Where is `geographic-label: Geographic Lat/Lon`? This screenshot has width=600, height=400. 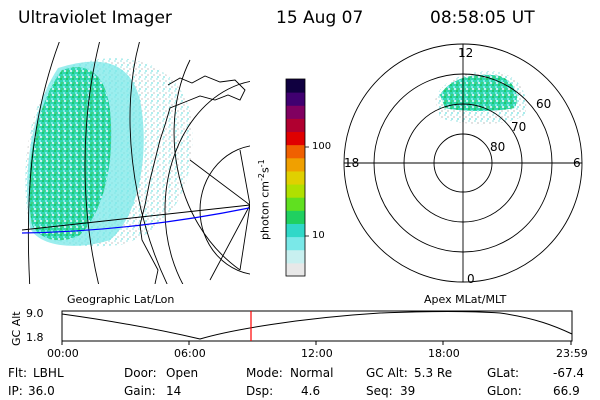 geographic-label: Geographic Lat/Lon is located at coordinates (121, 299).